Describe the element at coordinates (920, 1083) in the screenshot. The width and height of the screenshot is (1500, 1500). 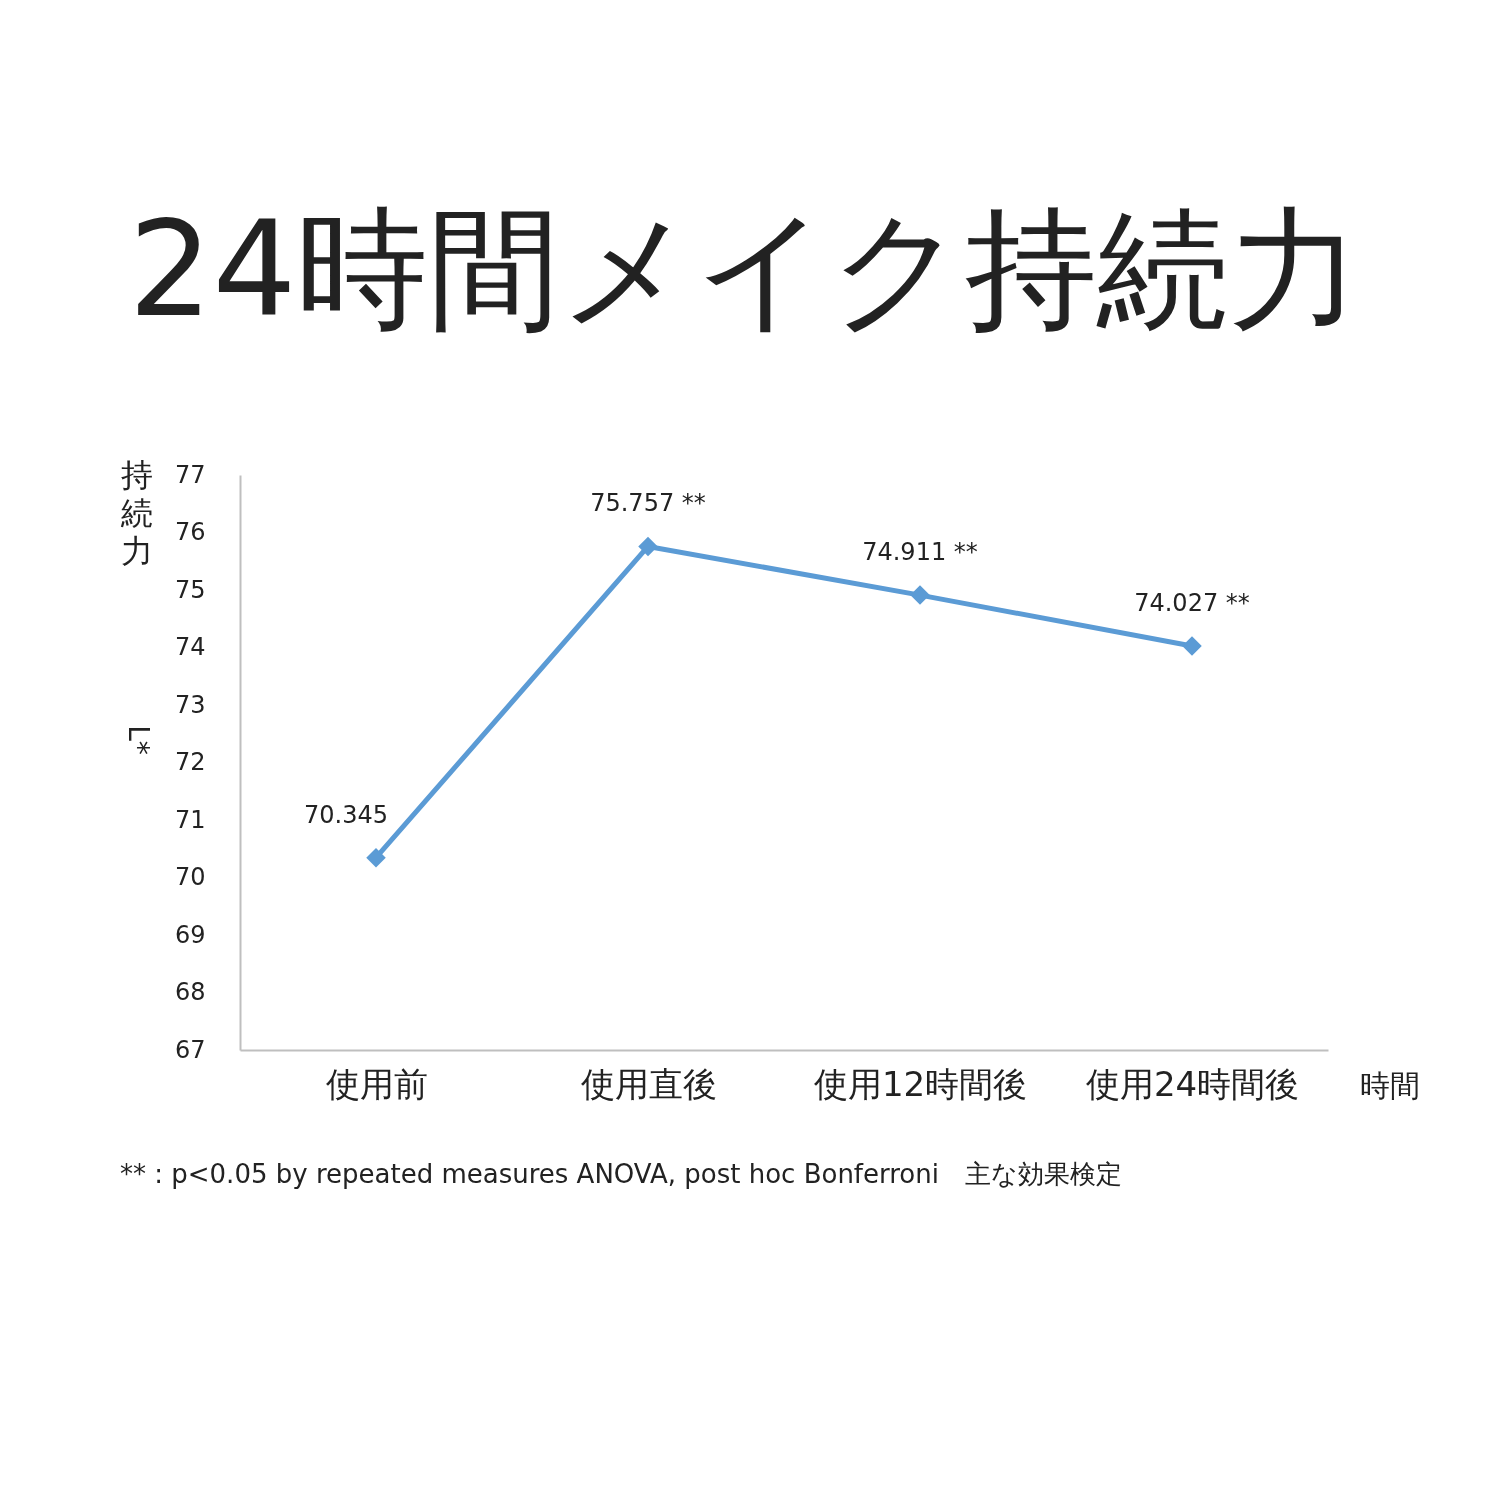
I see `x-tick-label: 使用12時間後` at that location.